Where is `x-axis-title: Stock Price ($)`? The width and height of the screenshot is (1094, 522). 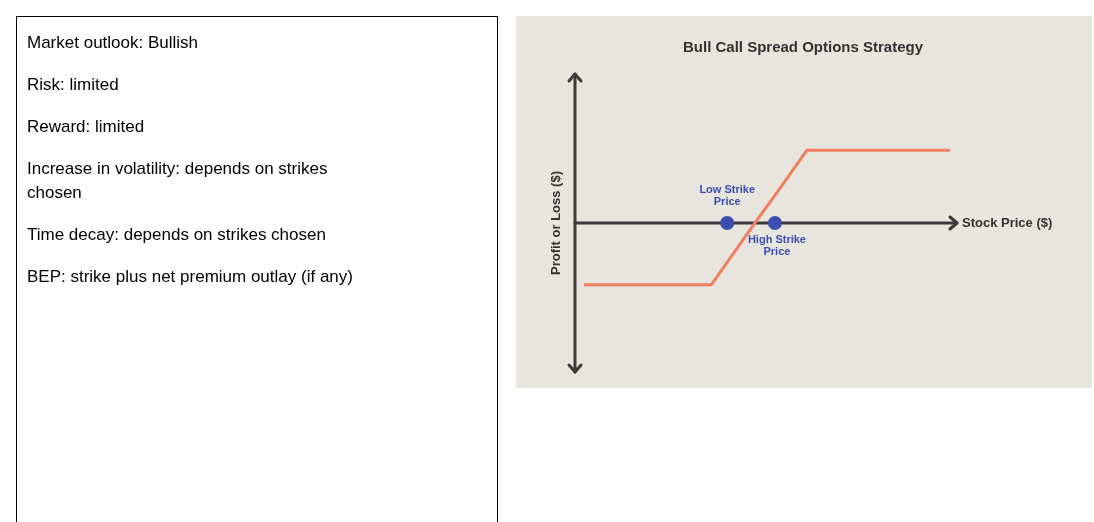 x-axis-title: Stock Price ($) is located at coordinates (1007, 222).